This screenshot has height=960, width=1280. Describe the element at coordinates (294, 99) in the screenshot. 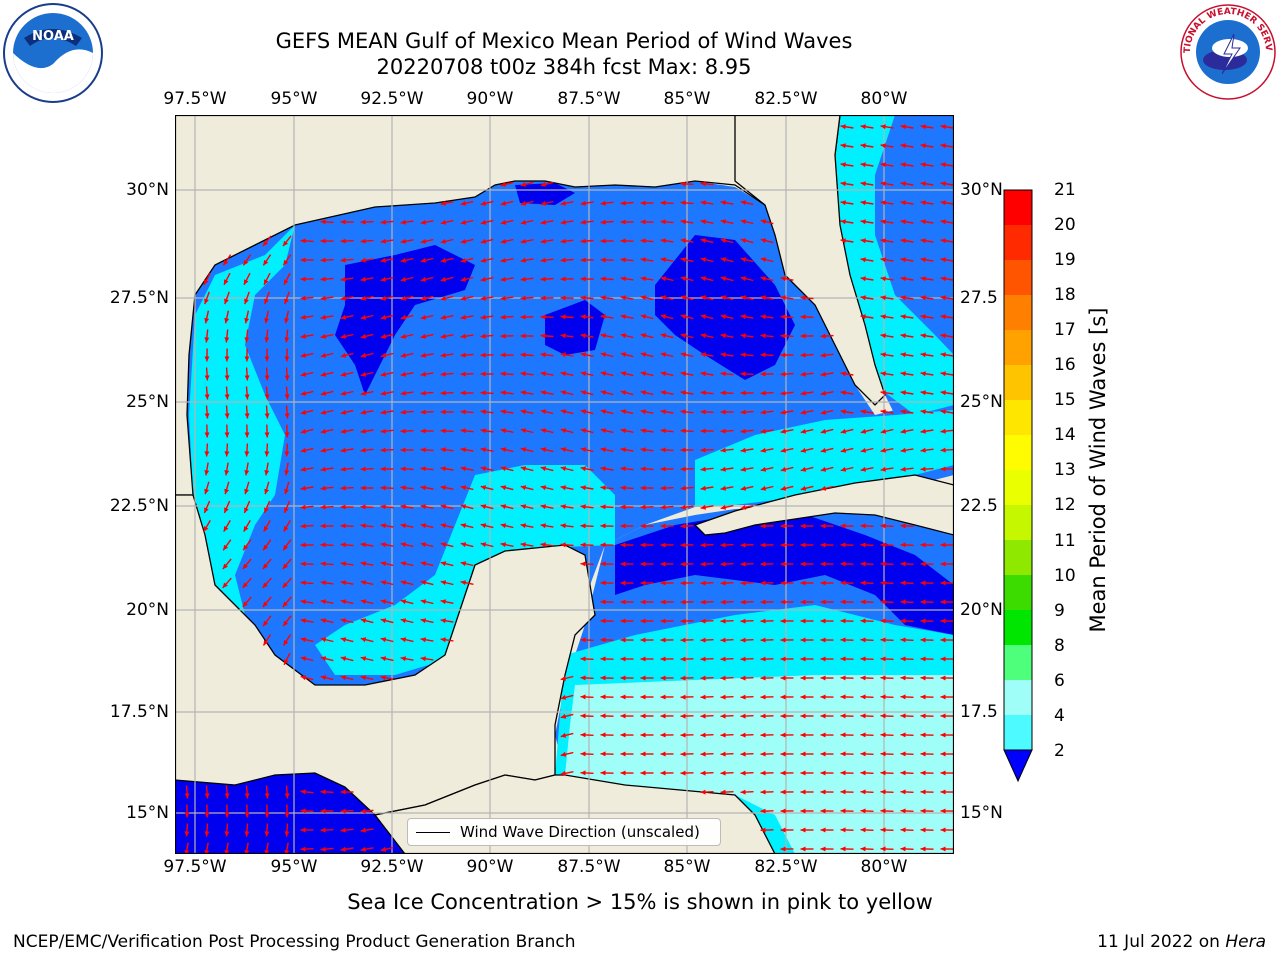

I see `lon-label-top: 95°W` at that location.